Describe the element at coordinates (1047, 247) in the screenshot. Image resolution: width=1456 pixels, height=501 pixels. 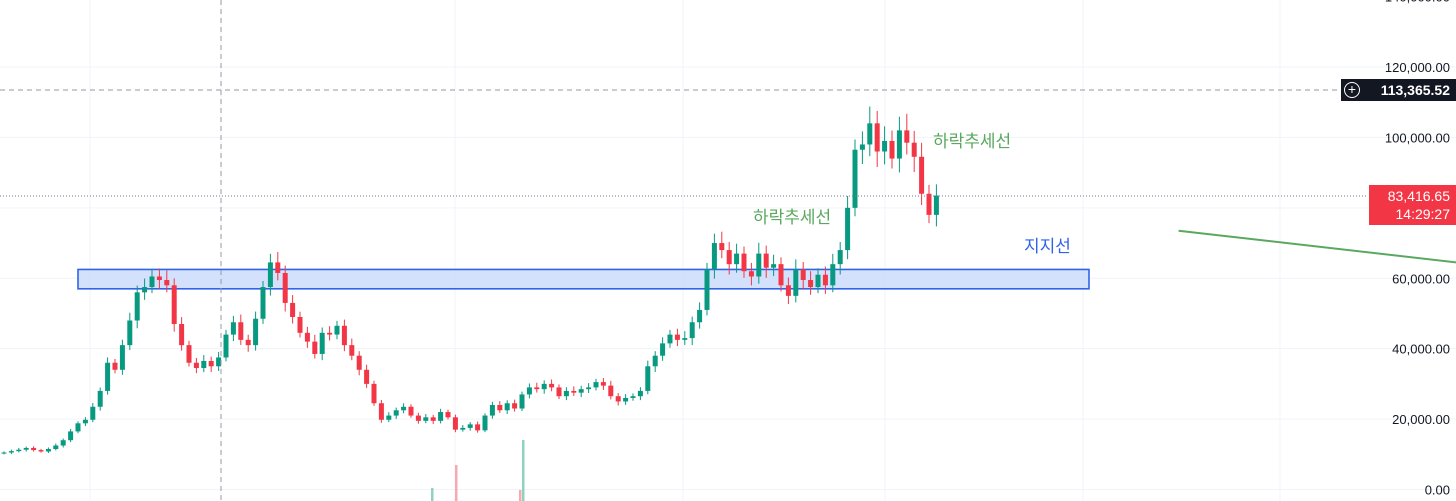
I see `support-label: 지지선` at that location.